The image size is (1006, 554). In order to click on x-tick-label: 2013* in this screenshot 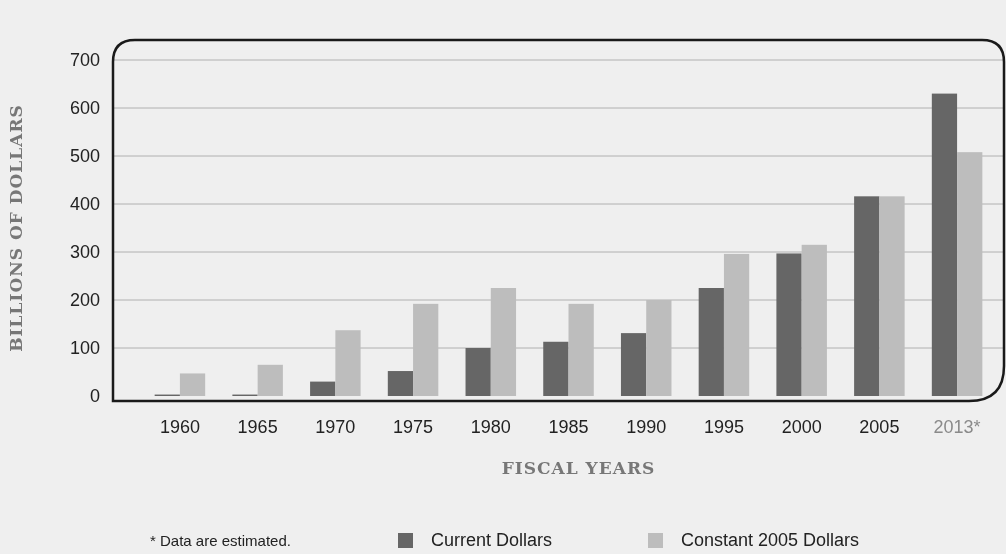, I will do `click(957, 427)`.